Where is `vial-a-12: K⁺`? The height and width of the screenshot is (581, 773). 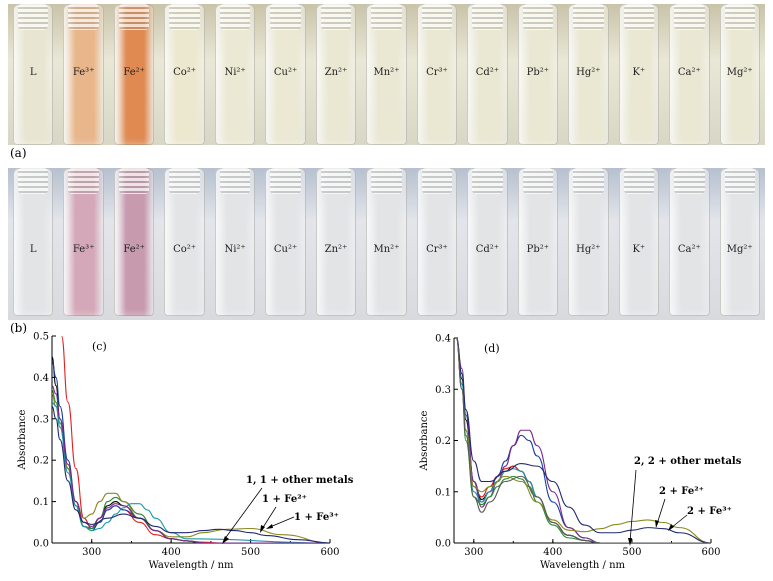 vial-a-12: K⁺ is located at coordinates (639, 74).